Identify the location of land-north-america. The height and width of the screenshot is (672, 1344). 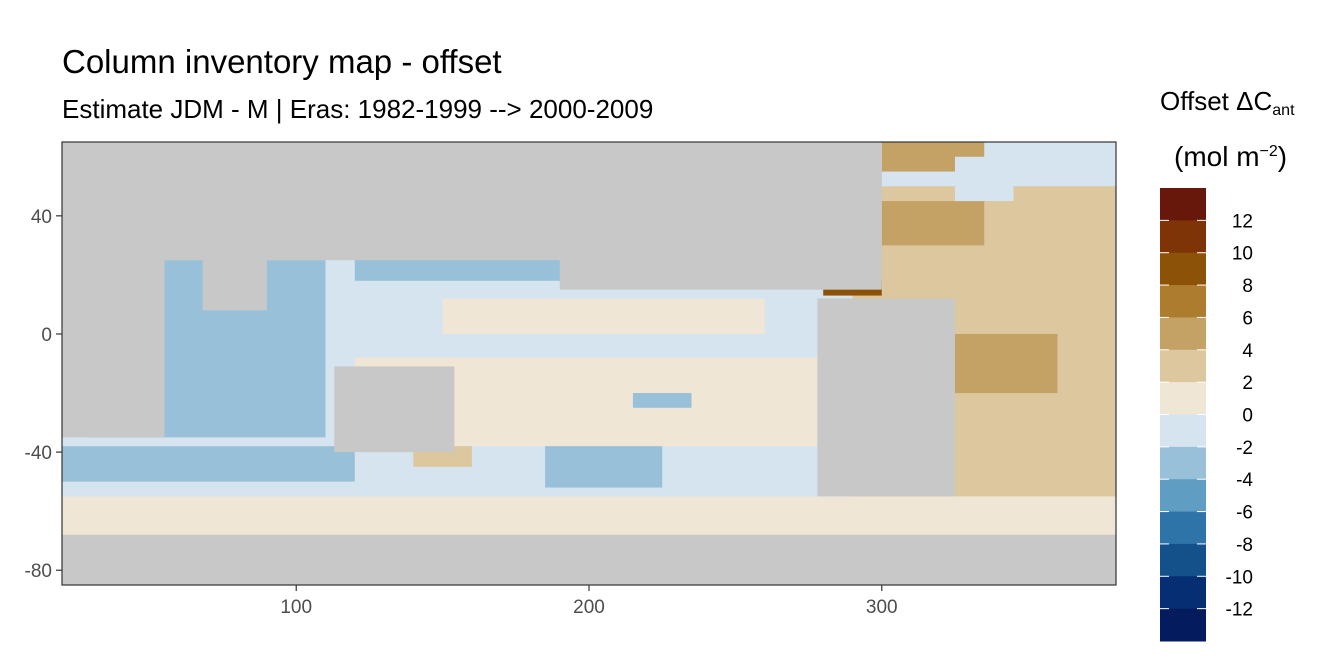
(720, 216).